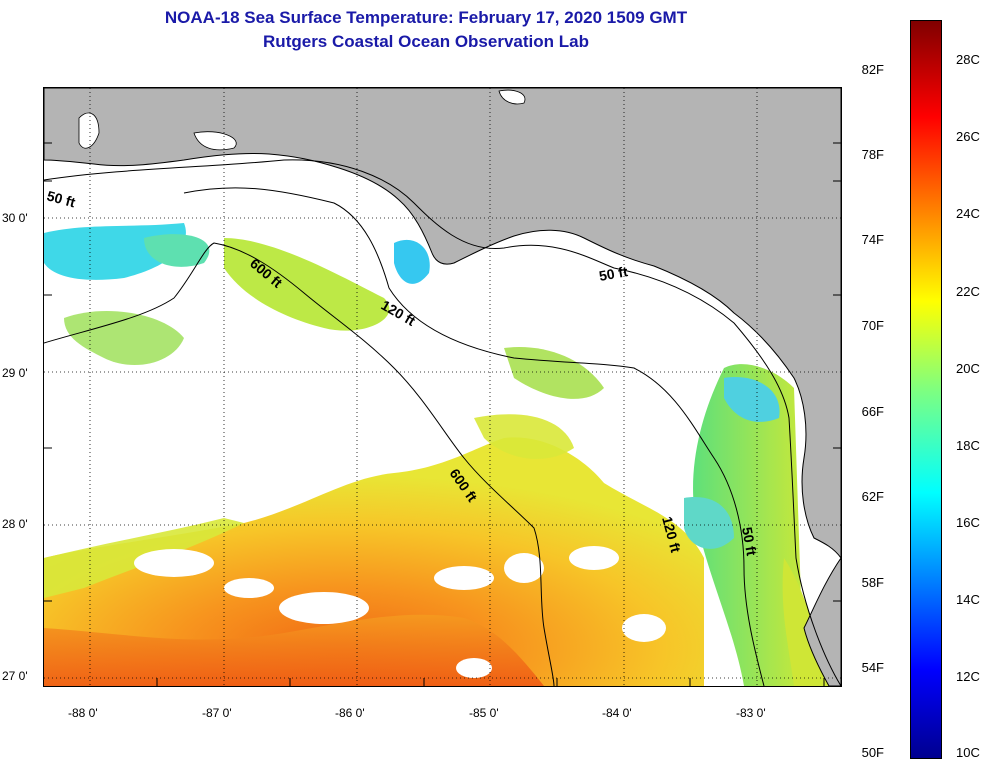 The width and height of the screenshot is (992, 770). What do you see at coordinates (613, 273) in the screenshot?
I see `contour-label-50ft-east: 50 ft` at bounding box center [613, 273].